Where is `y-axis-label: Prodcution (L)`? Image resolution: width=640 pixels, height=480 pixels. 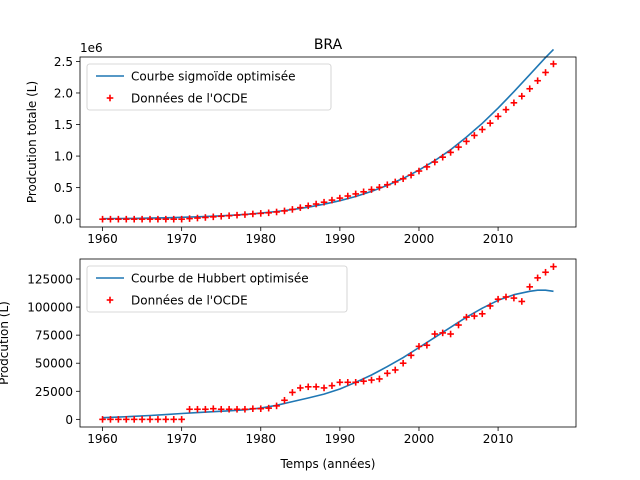
y-axis-label: Prodcution (L) is located at coordinates (5, 343).